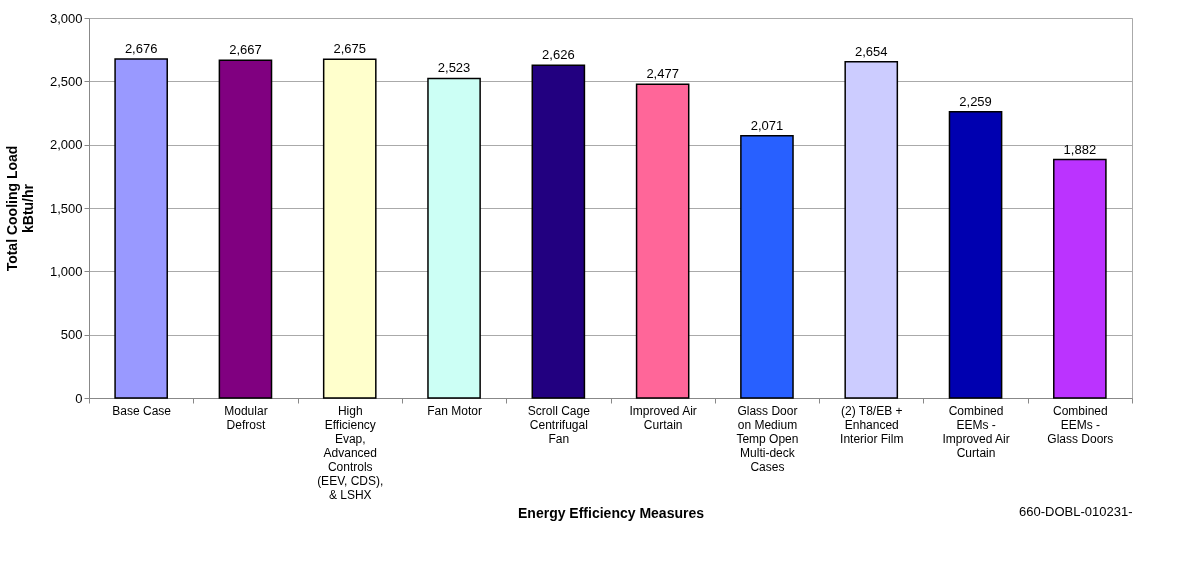  What do you see at coordinates (976, 431) in the screenshot?
I see `x-tick-label: Combined EEMs - Improved Air Curtain` at bounding box center [976, 431].